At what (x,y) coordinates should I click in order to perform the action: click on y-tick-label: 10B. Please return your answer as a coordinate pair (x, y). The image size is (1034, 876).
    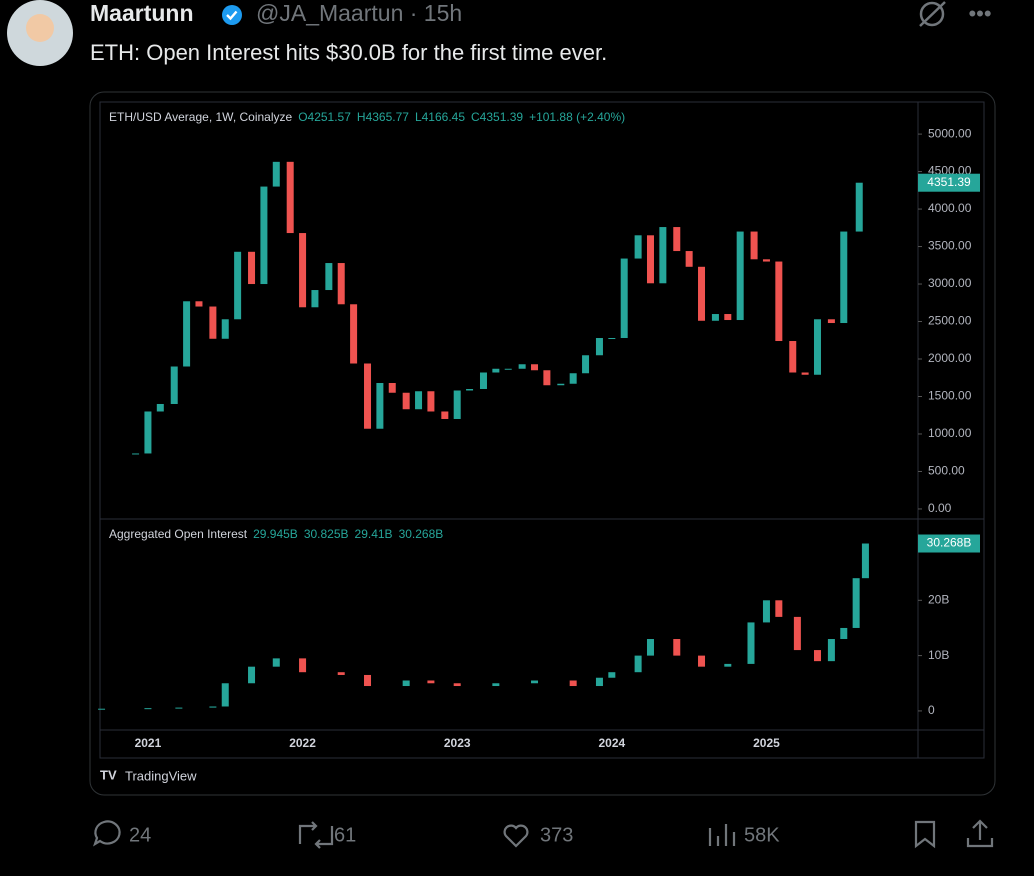
    Looking at the image, I should click on (938, 655).